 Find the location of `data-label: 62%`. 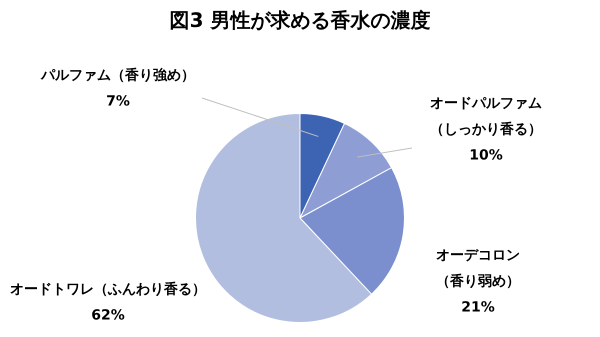

data-label: 62% is located at coordinates (108, 316).